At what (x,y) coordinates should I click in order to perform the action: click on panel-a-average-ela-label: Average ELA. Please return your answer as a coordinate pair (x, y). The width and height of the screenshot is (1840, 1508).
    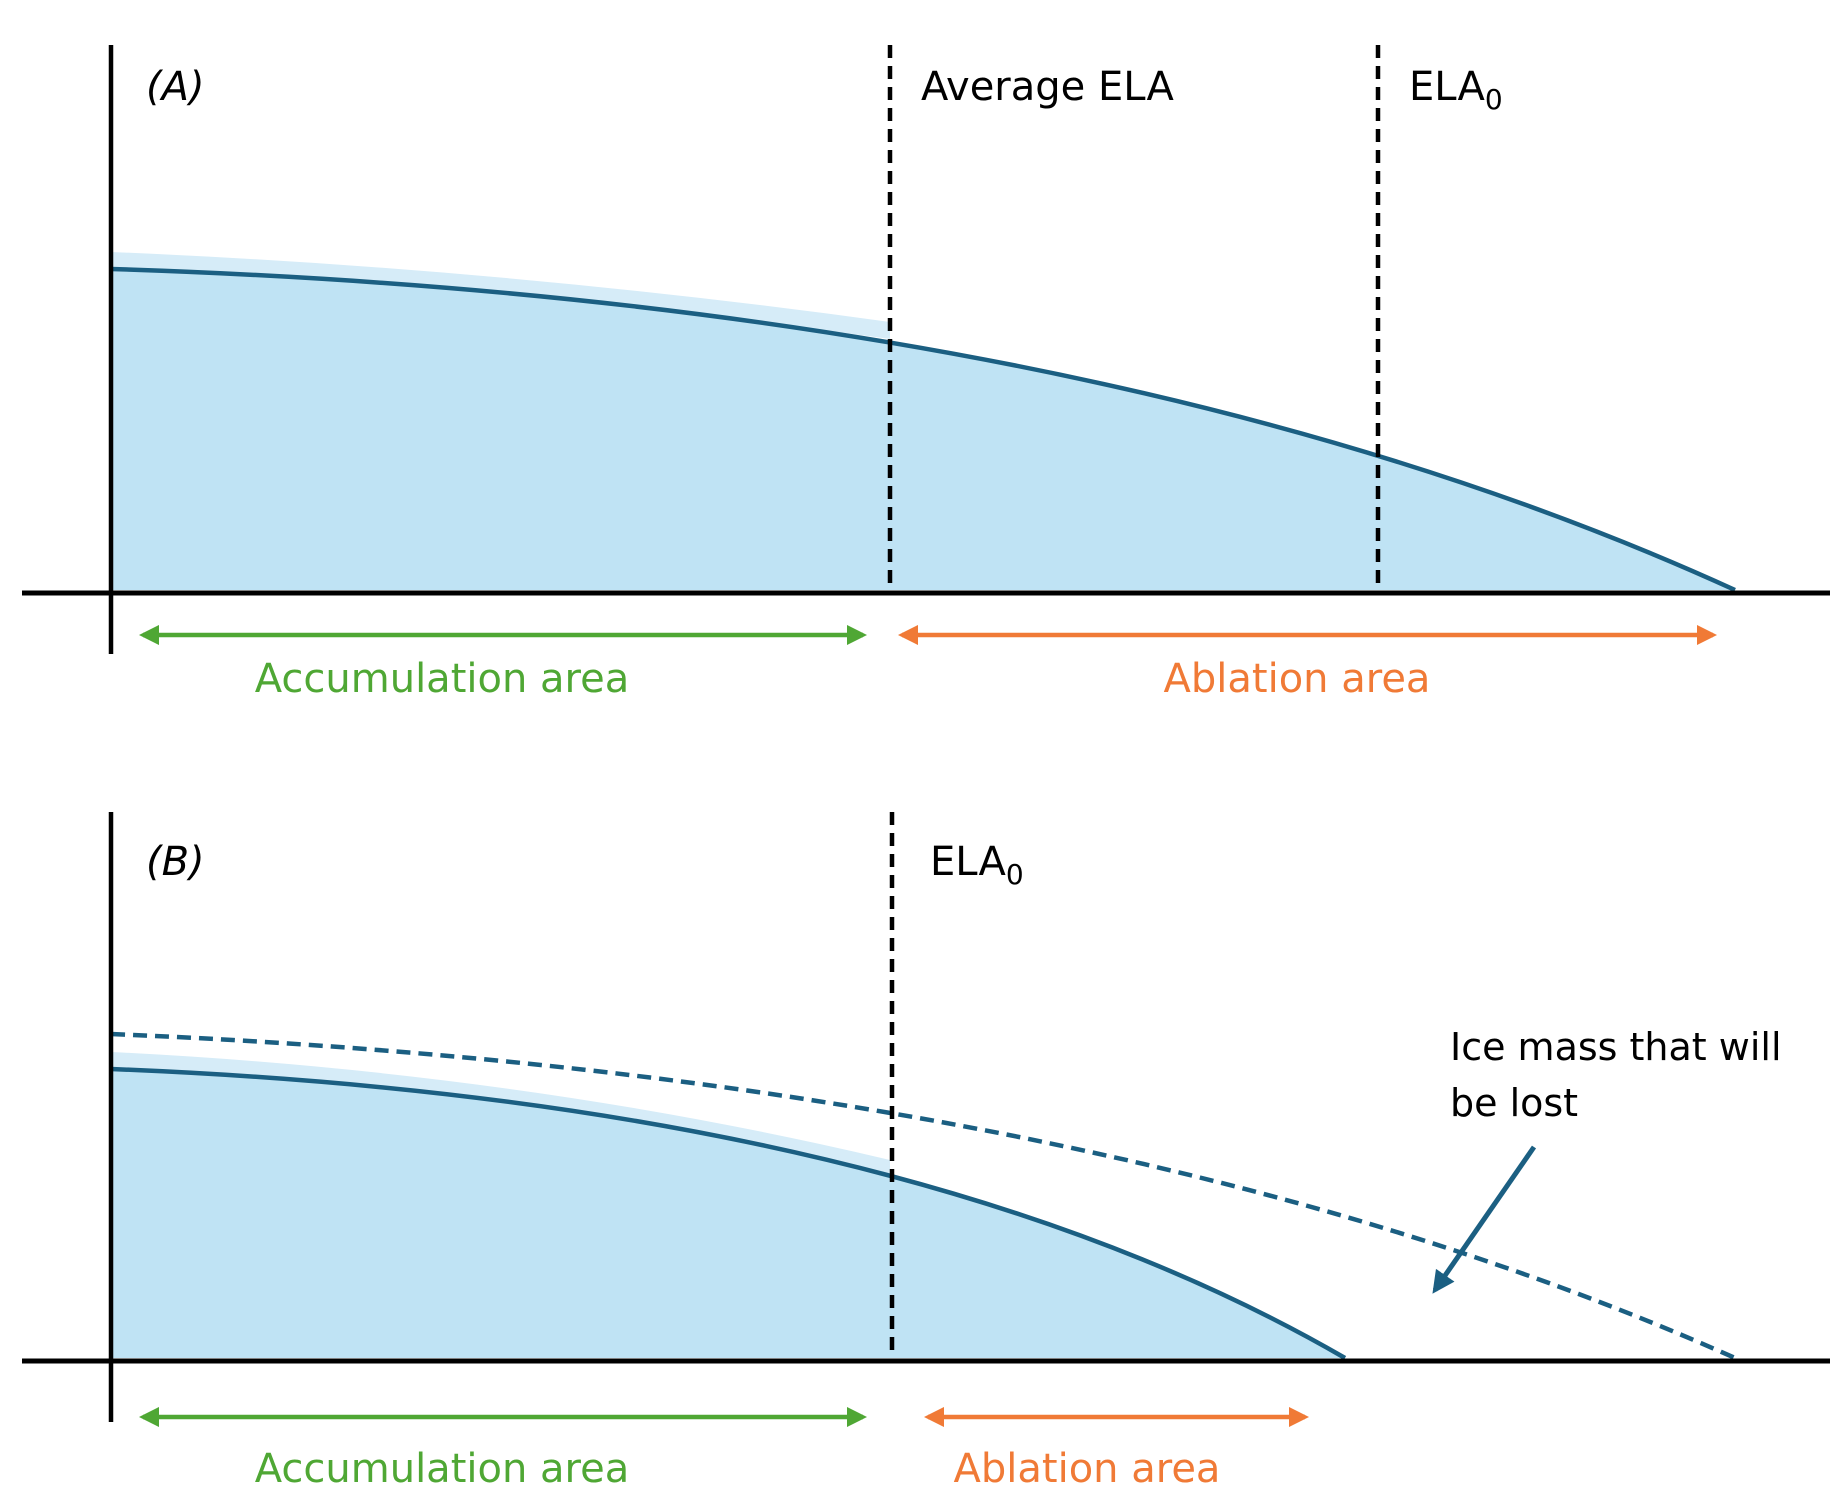
    Looking at the image, I should click on (1047, 87).